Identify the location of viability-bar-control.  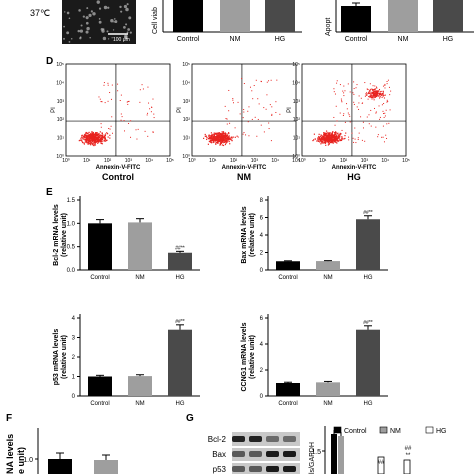
(188, 16).